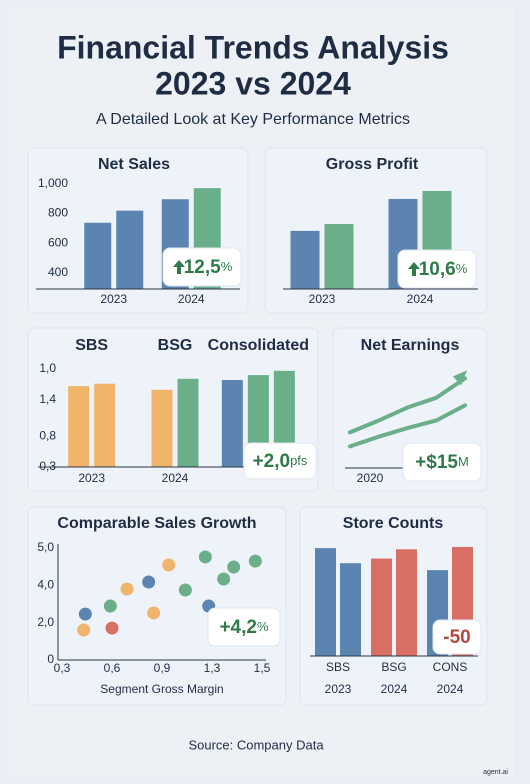 The image size is (530, 784). Describe the element at coordinates (338, 667) in the screenshot. I see `x-tick-label: SBS` at that location.